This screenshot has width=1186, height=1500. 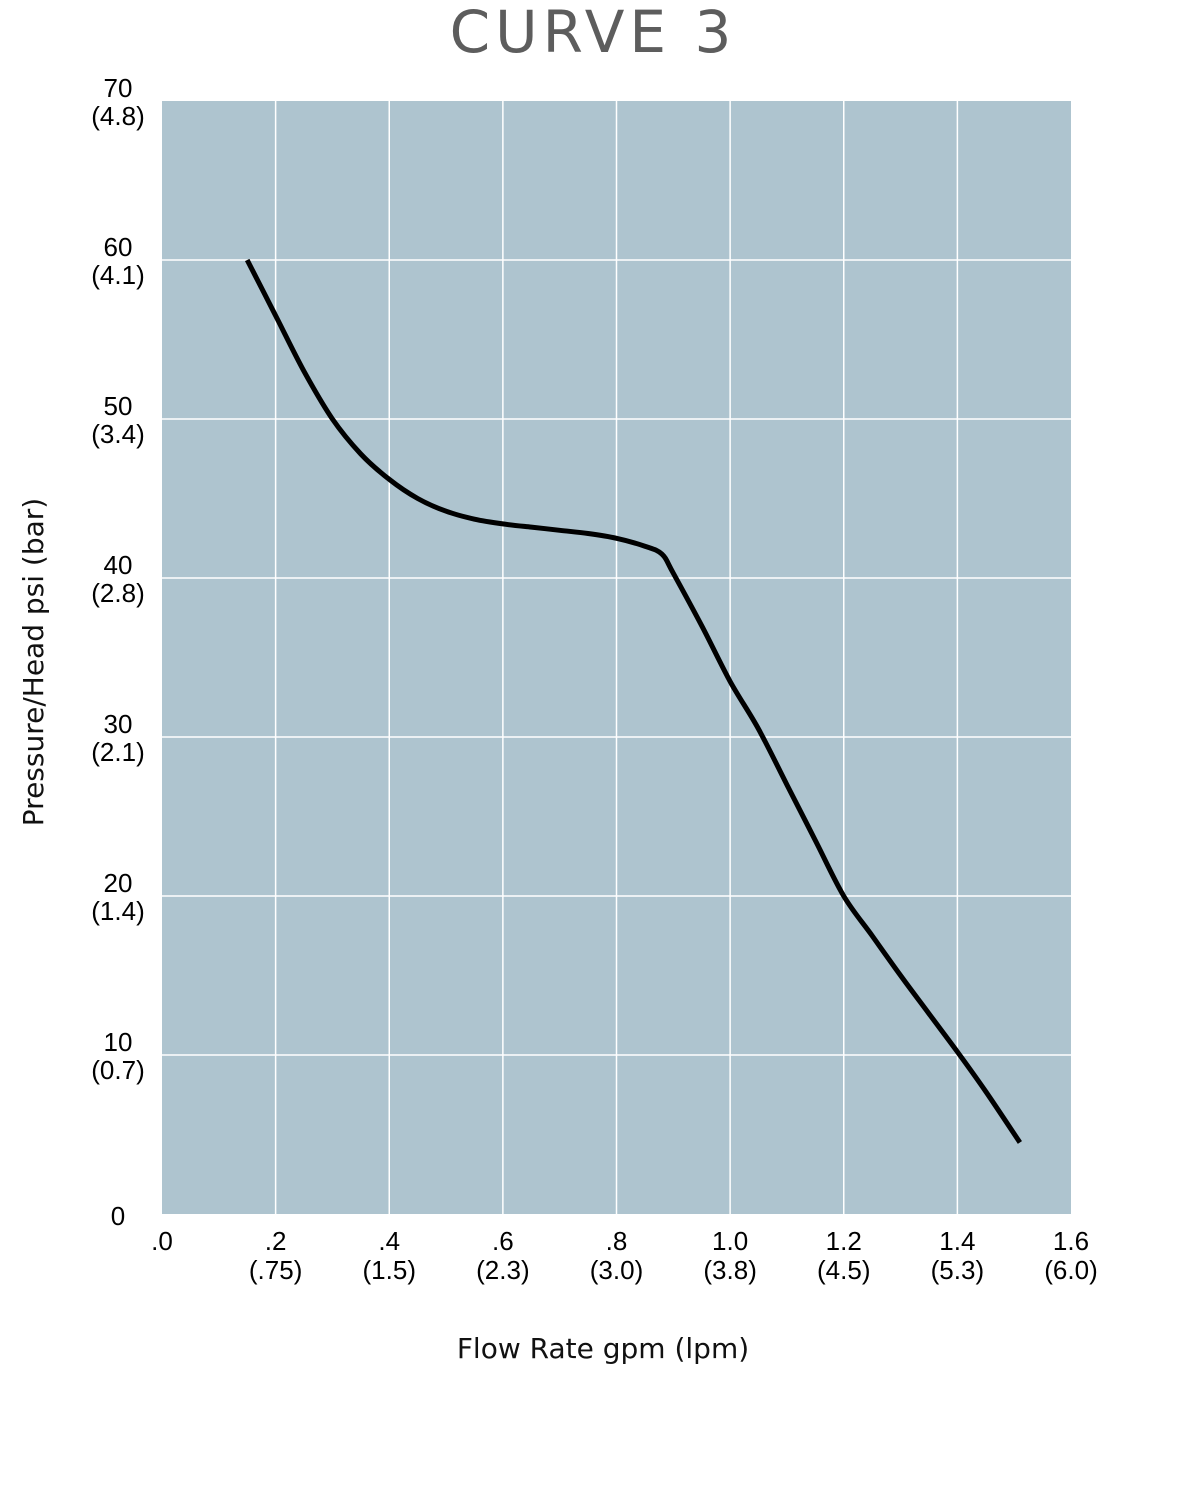 What do you see at coordinates (118, 88) in the screenshot?
I see `y-tick-label-7: 70` at bounding box center [118, 88].